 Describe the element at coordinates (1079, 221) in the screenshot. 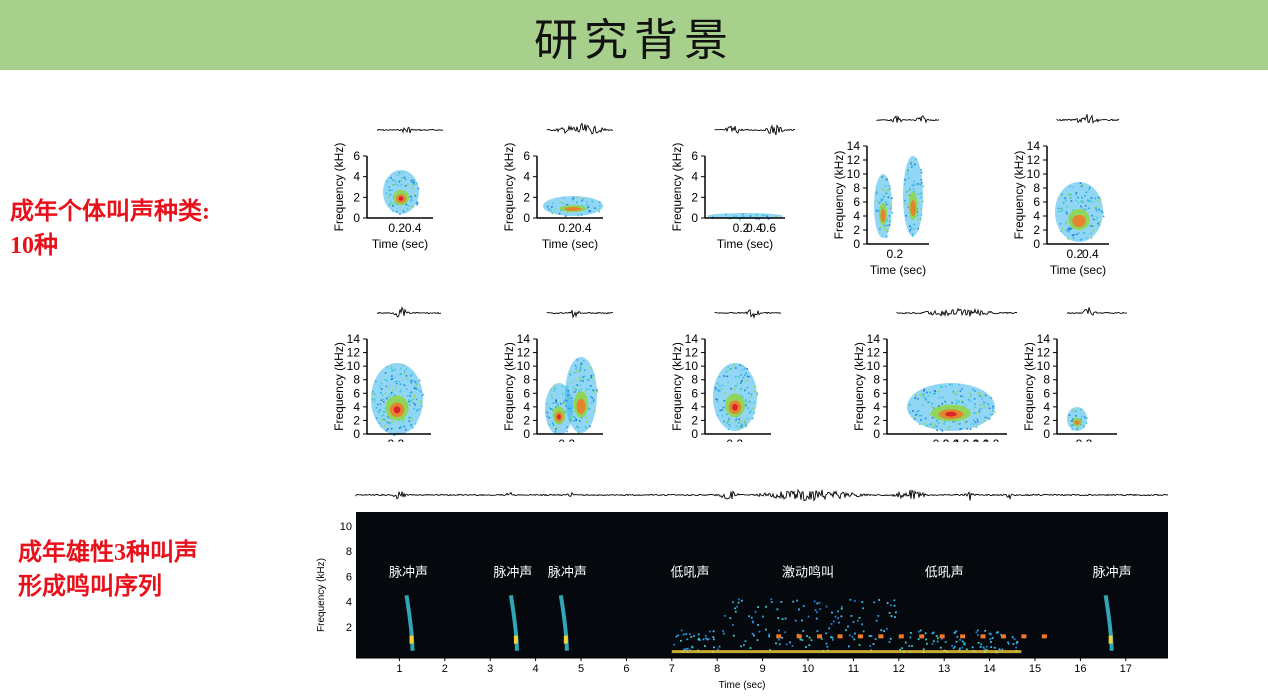

I see `panel-5-energy-1-hot` at that location.